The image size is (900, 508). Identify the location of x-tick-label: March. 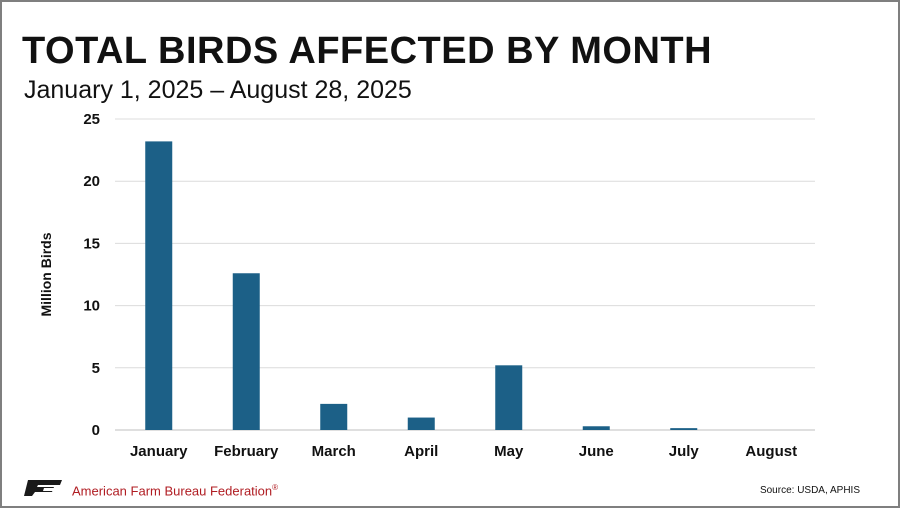
(334, 451).